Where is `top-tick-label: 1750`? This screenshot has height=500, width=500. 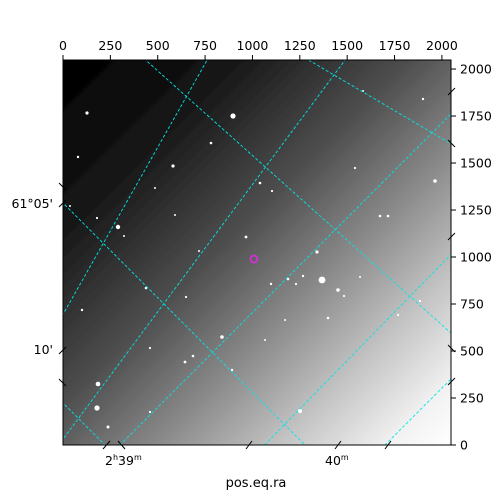
top-tick-label: 1750 is located at coordinates (395, 45).